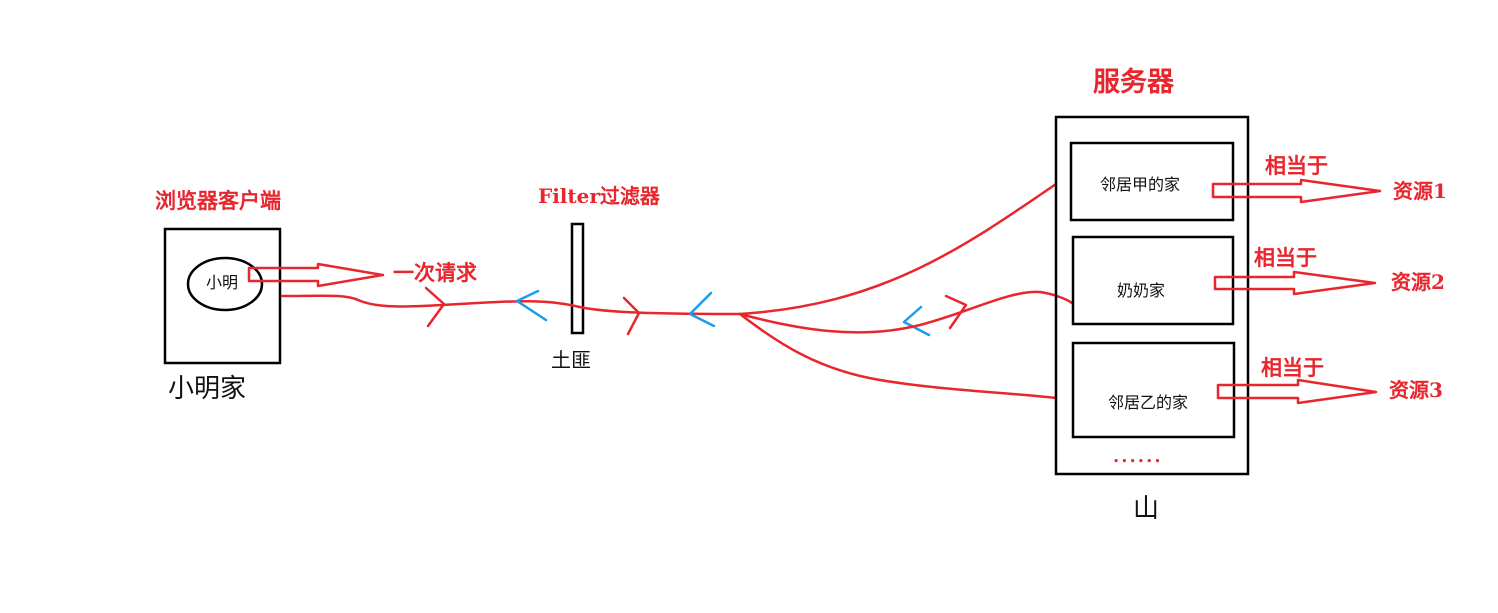  What do you see at coordinates (316, 275) in the screenshot?
I see `request-hollow-arrow` at bounding box center [316, 275].